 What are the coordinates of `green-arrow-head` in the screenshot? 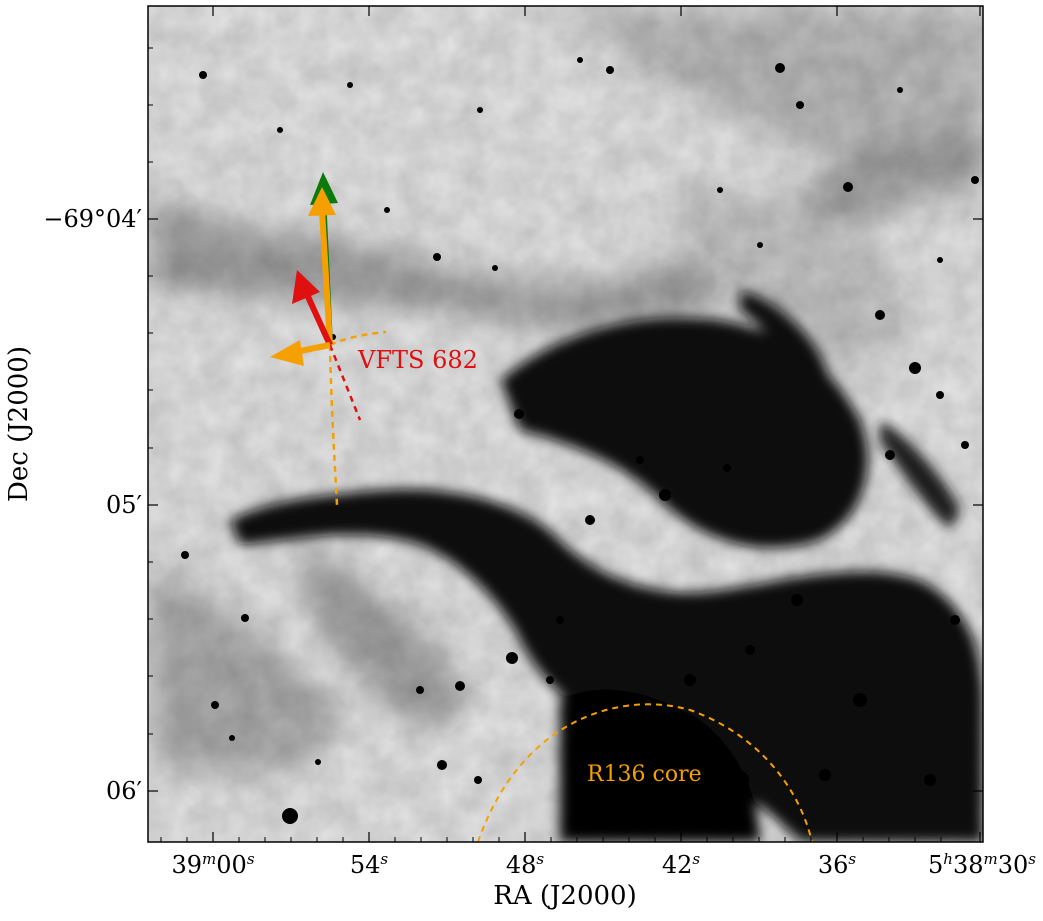 It's located at (324, 188).